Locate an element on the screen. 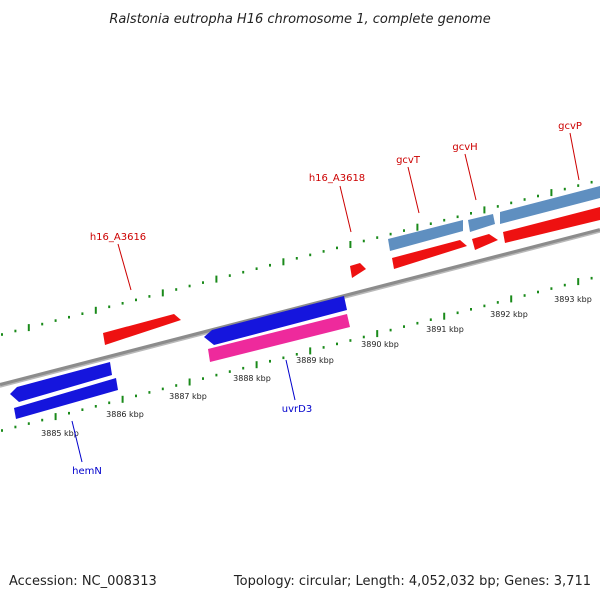 Image resolution: width=600 pixels, height=600 pixels. gene-feature-gcvt-upper is located at coordinates (425, 235).